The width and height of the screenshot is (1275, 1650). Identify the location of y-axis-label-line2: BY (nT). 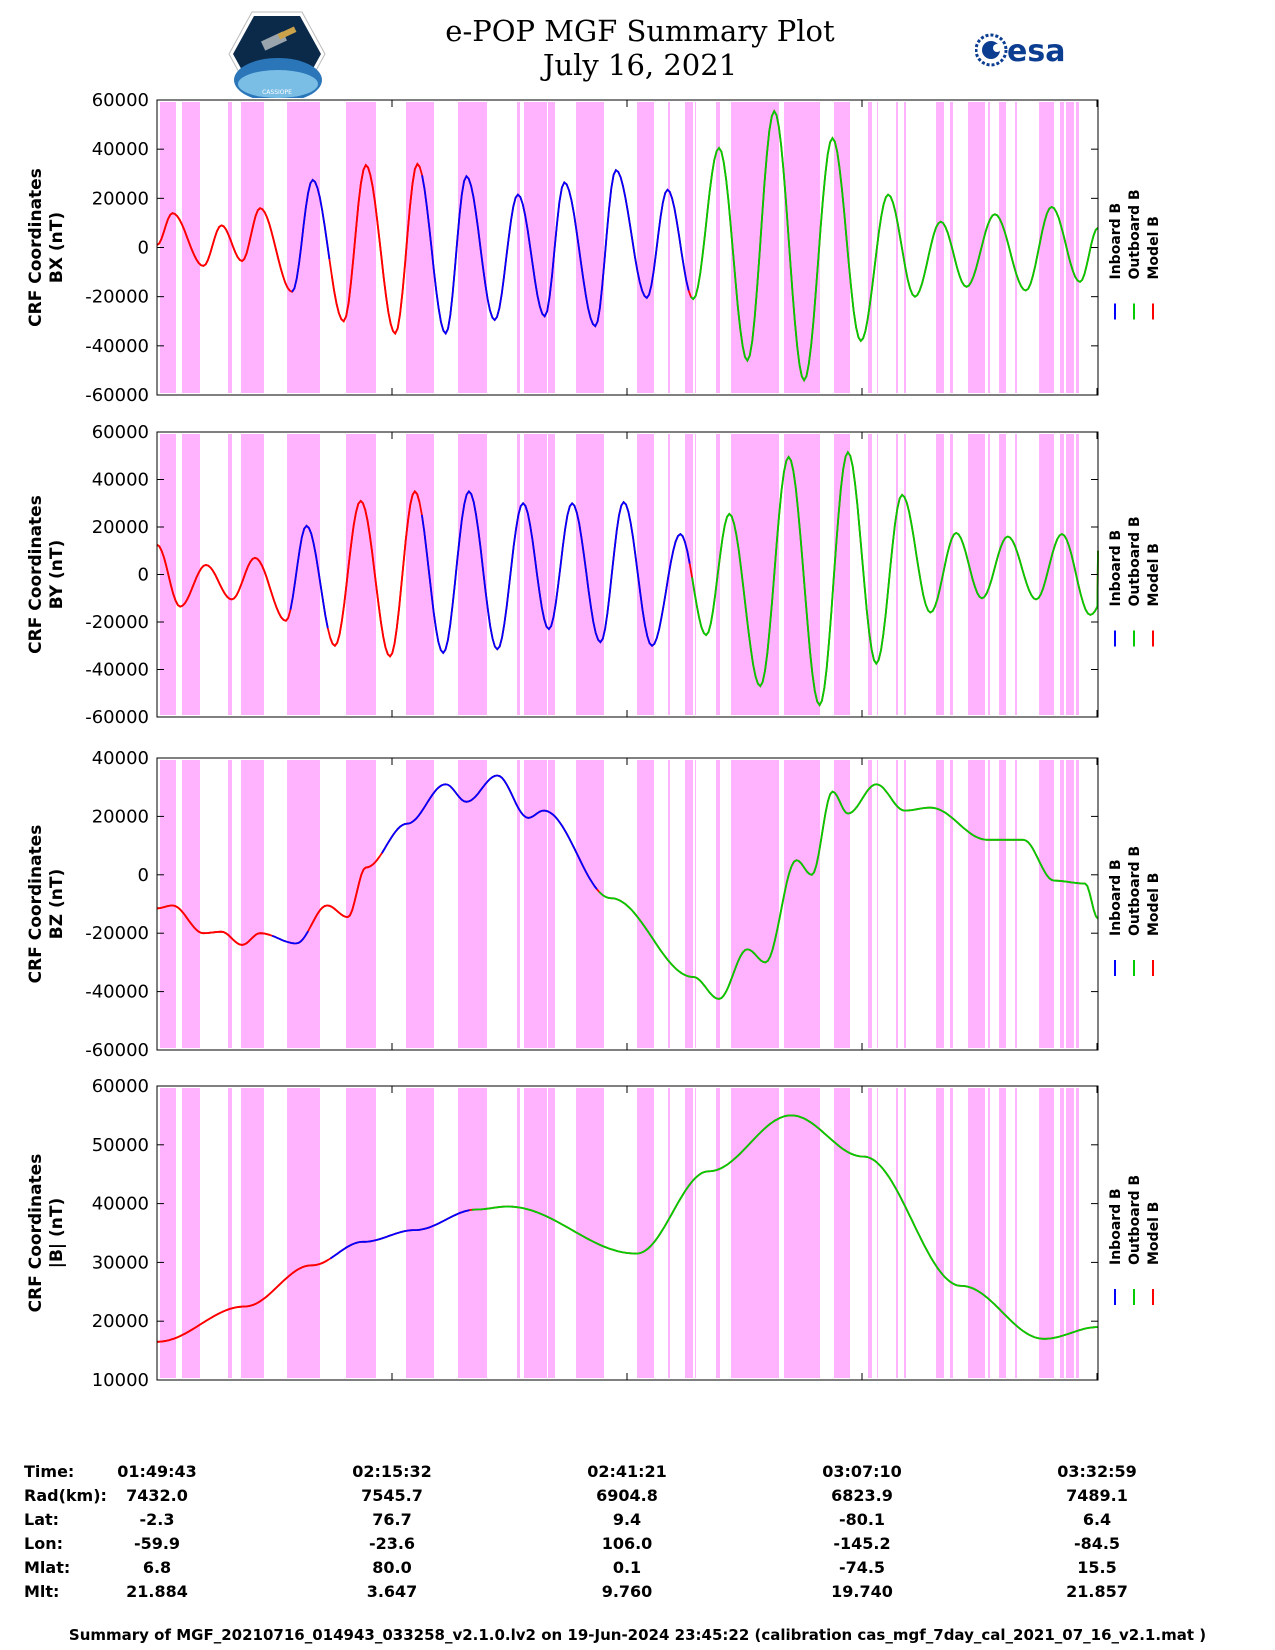
(57, 575).